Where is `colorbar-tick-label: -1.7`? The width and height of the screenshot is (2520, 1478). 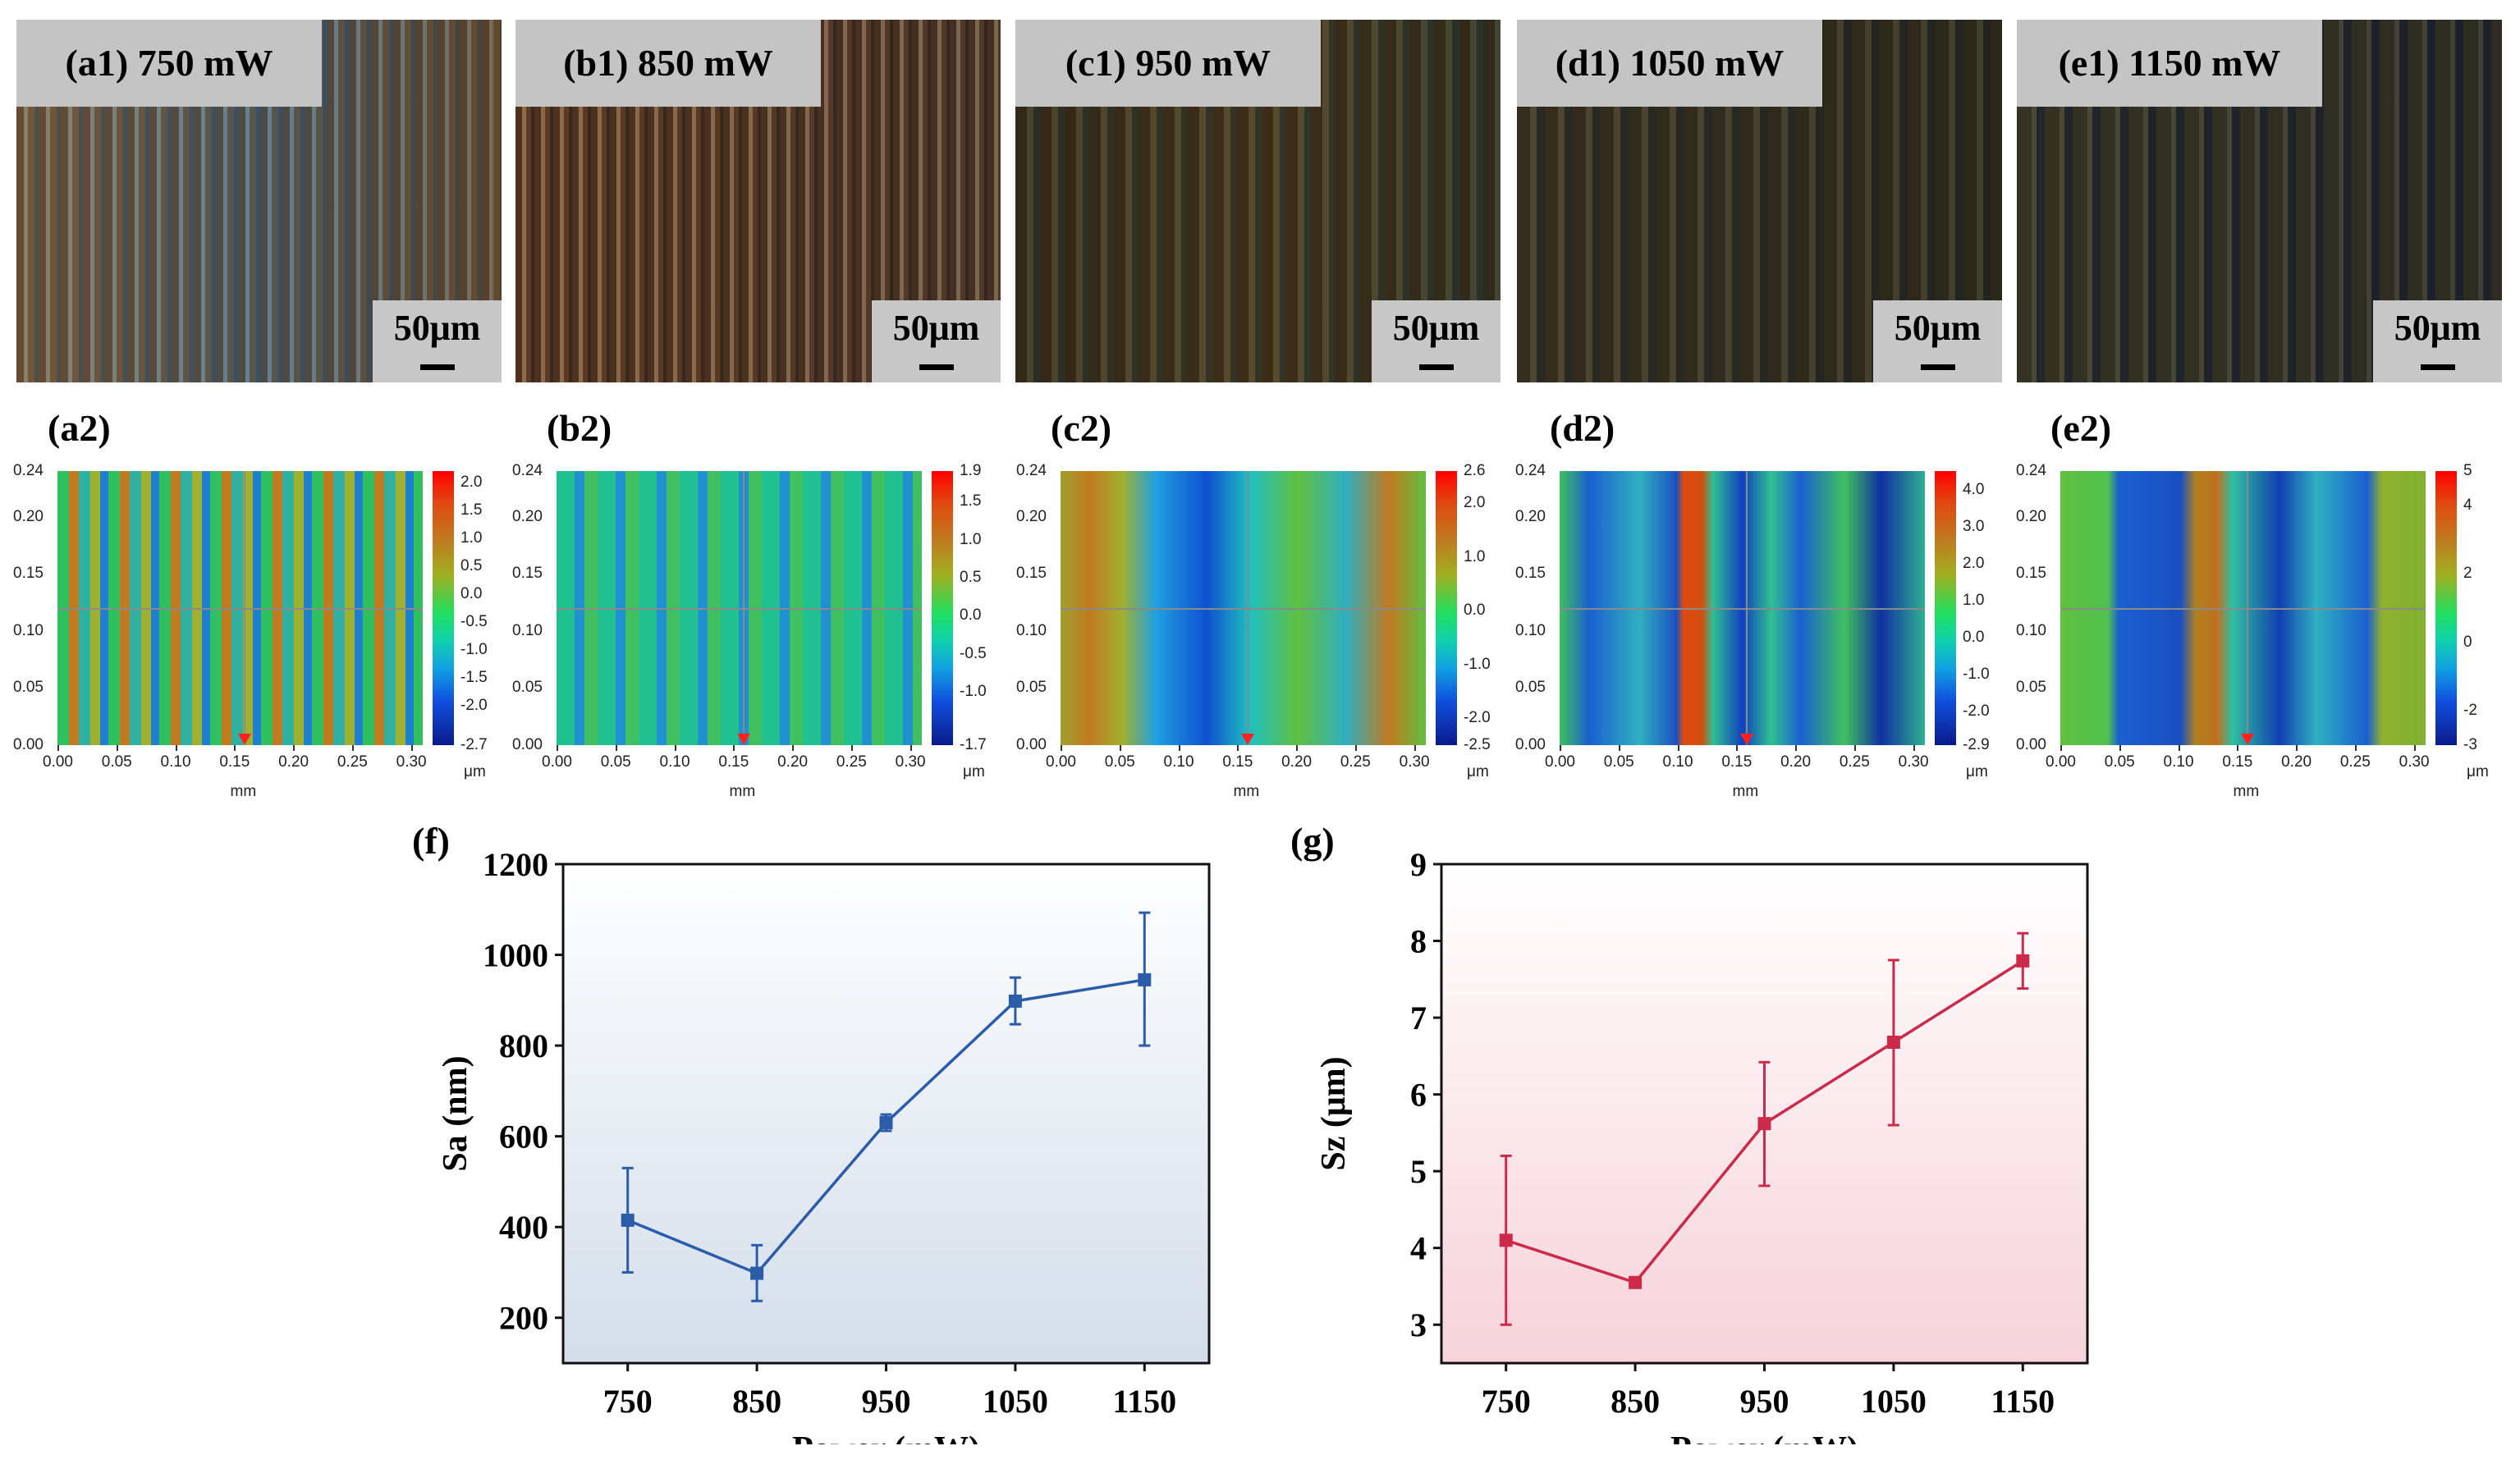 colorbar-tick-label: -1.7 is located at coordinates (973, 744).